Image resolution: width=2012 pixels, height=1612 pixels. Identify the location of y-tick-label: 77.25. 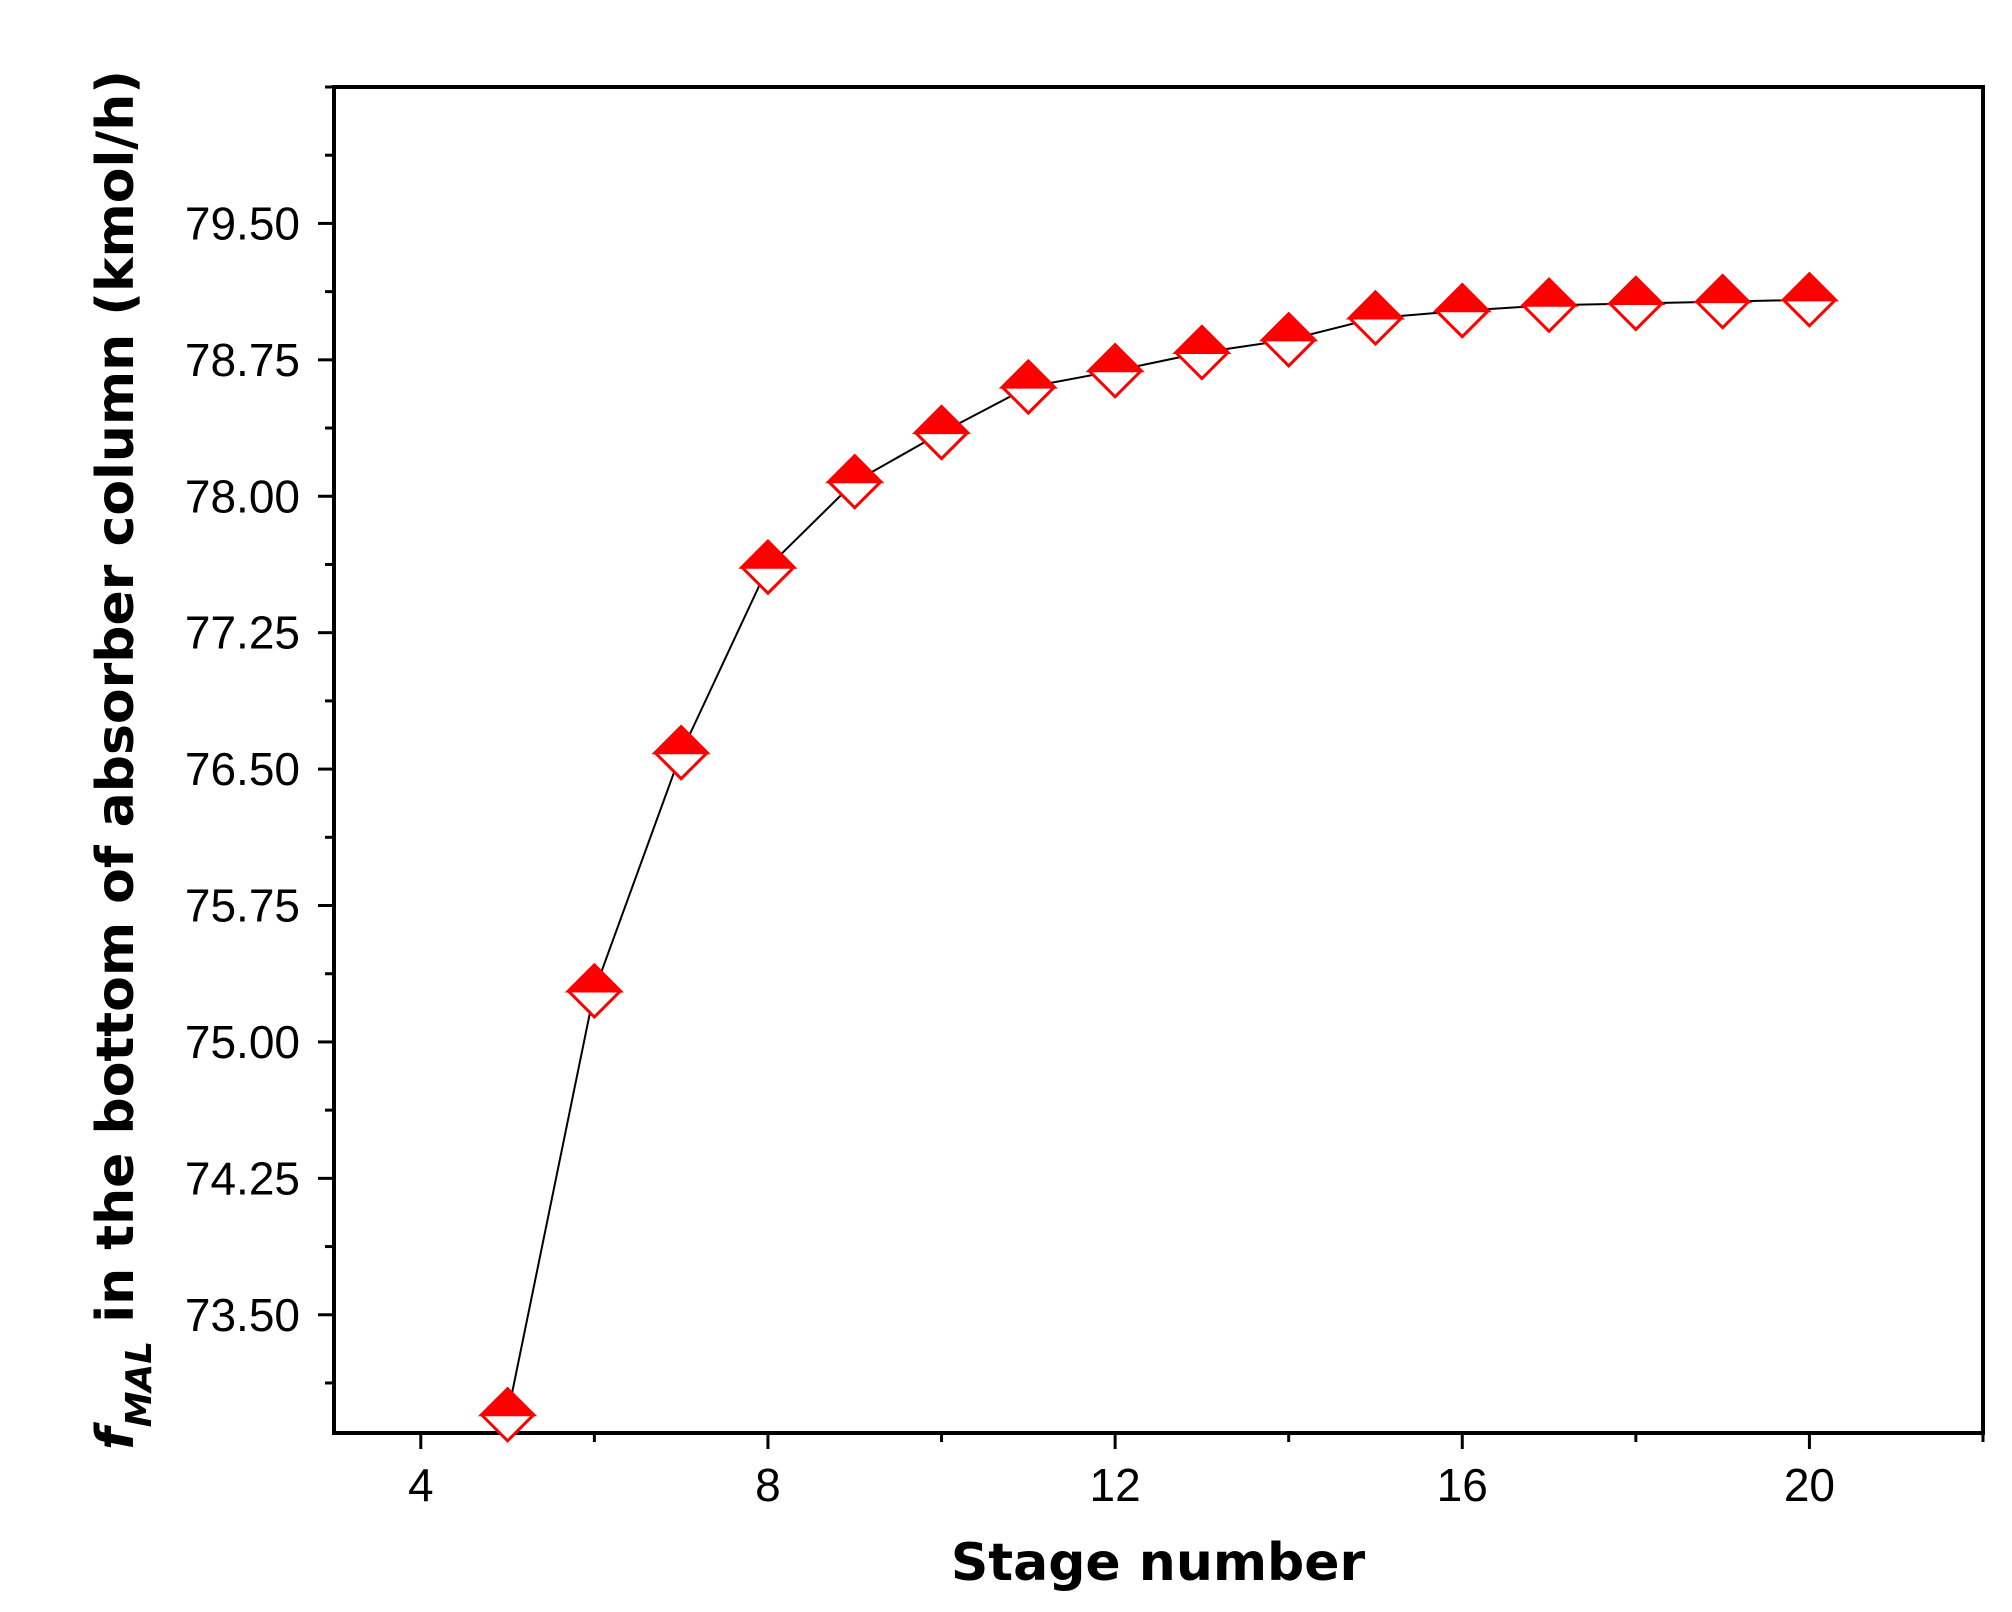
(242, 633).